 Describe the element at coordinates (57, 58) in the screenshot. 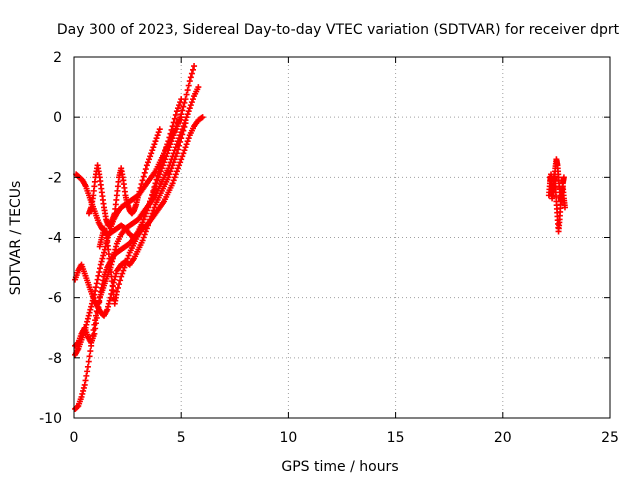

I see `y-tick-label: 2` at that location.